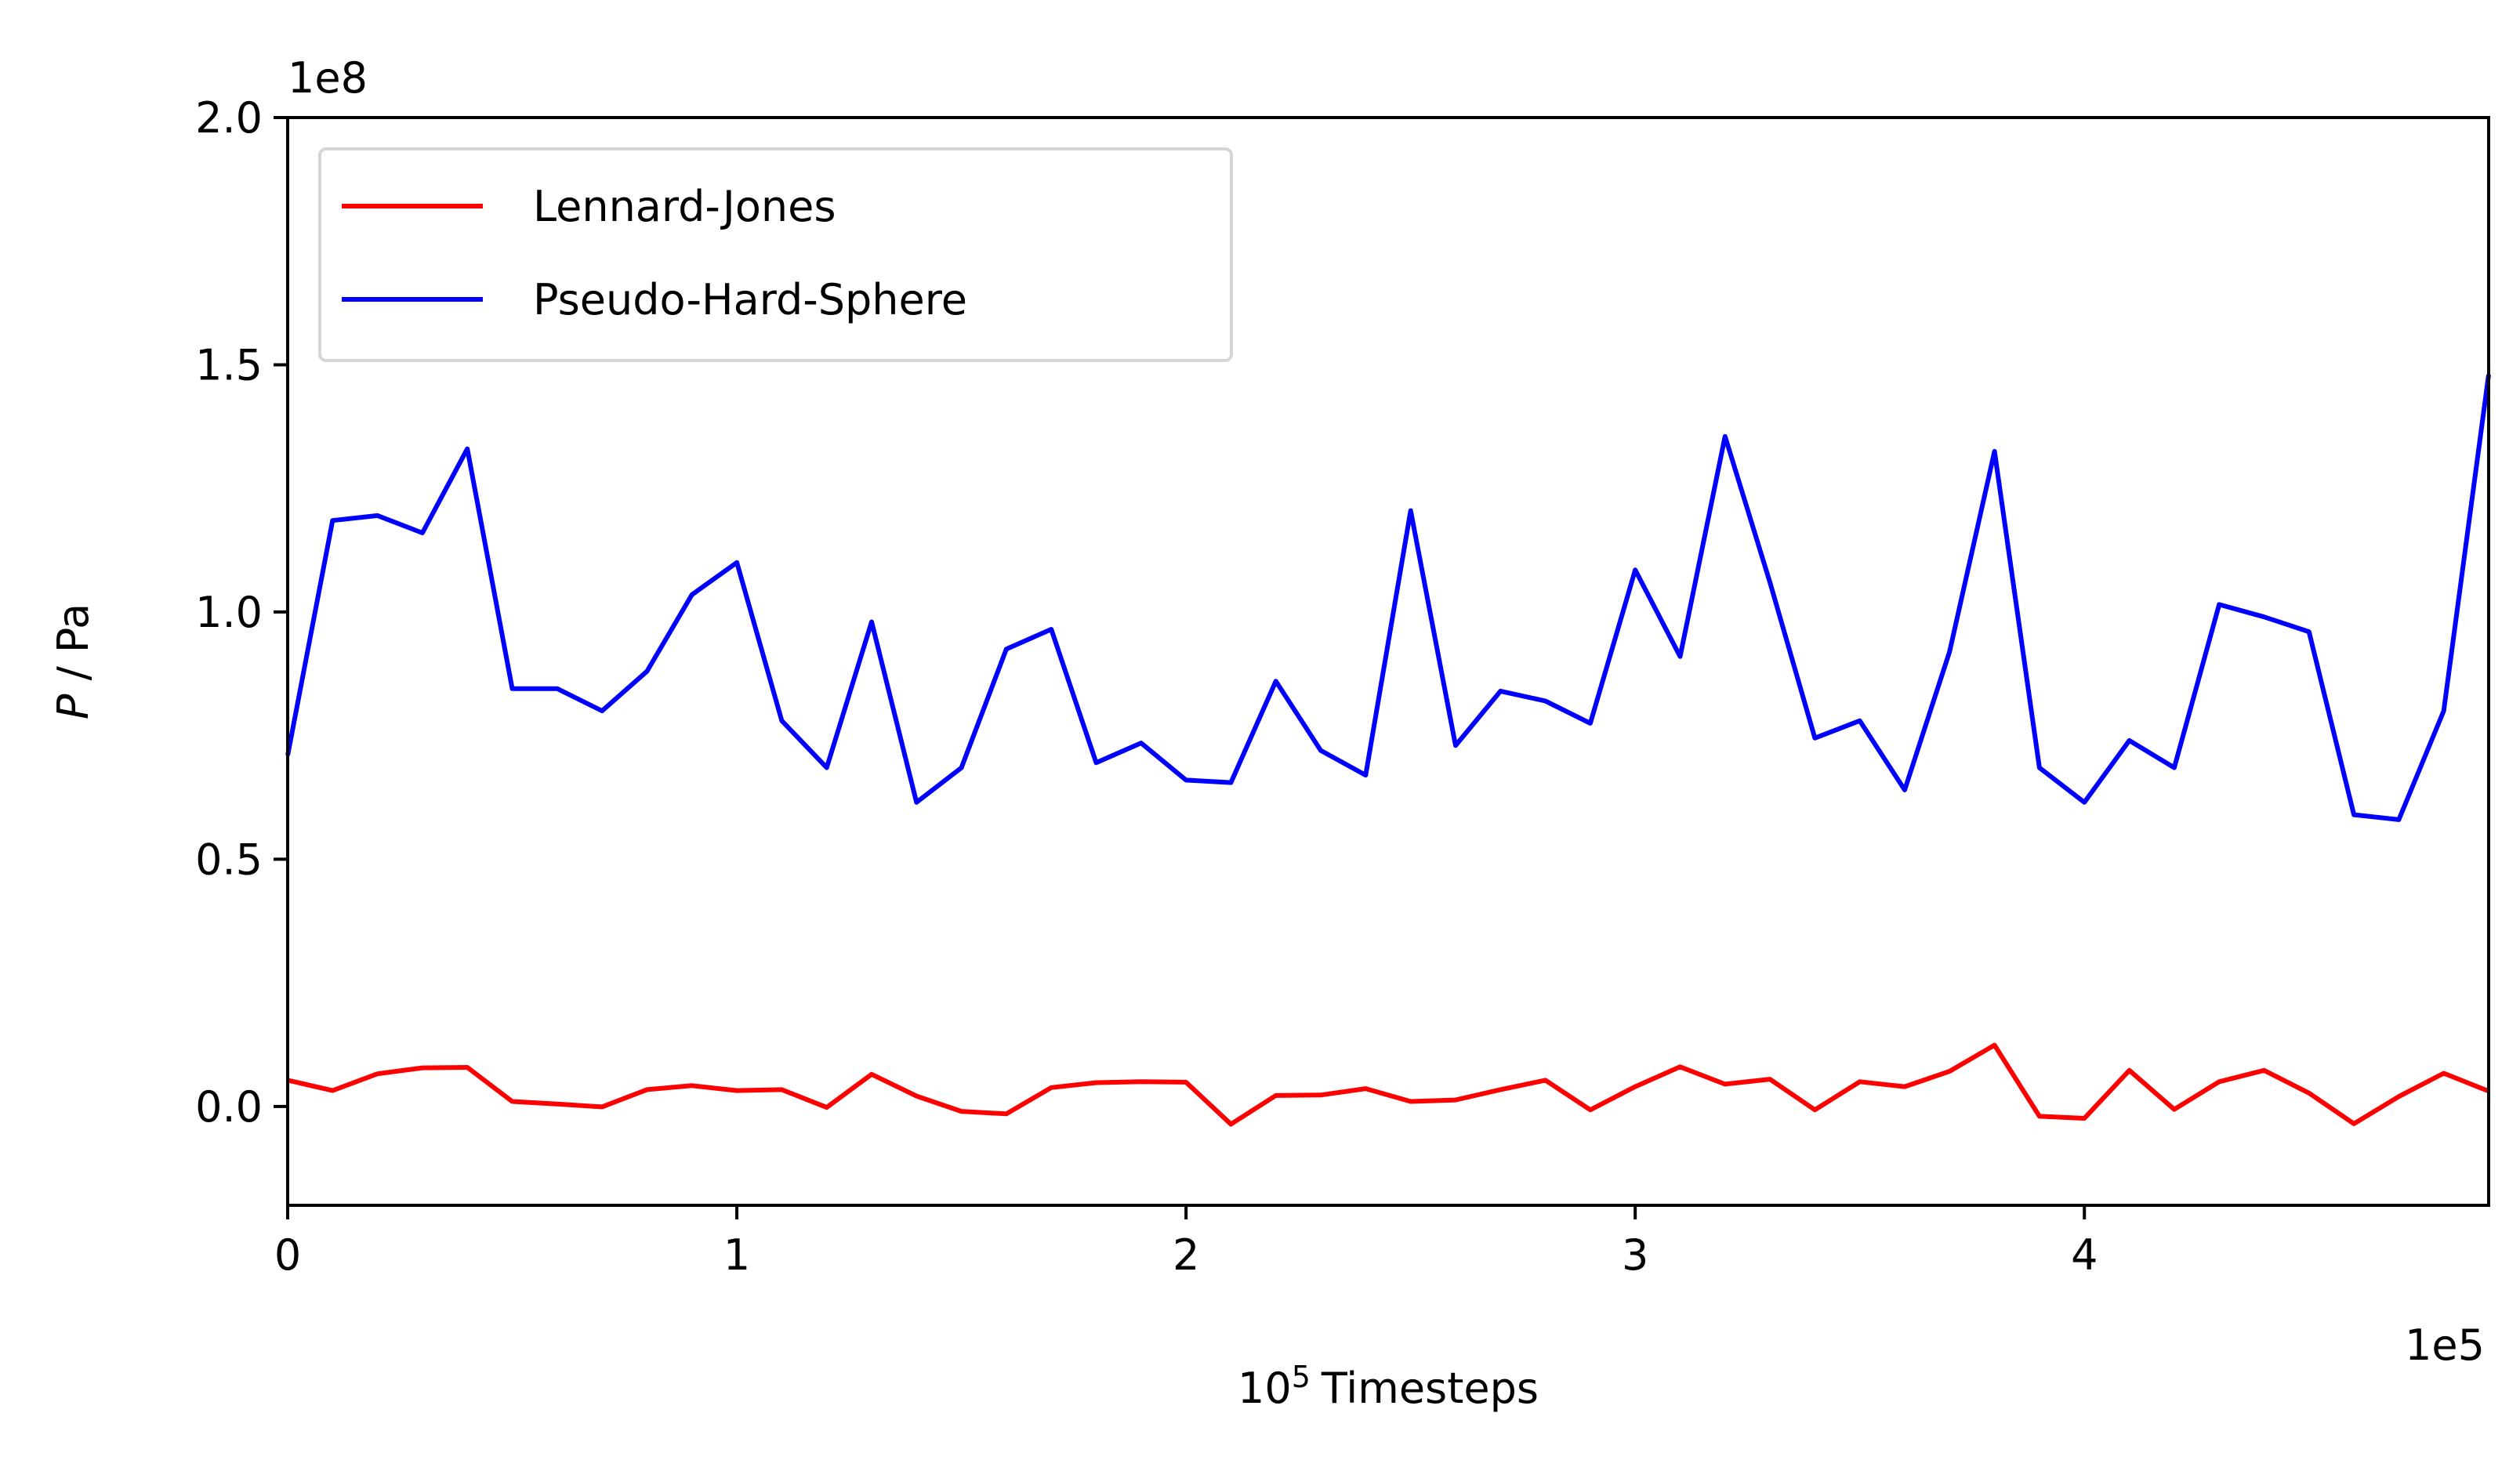 The height and width of the screenshot is (1460, 2520). Describe the element at coordinates (229, 860) in the screenshot. I see `y-tick-label: 0.5` at that location.